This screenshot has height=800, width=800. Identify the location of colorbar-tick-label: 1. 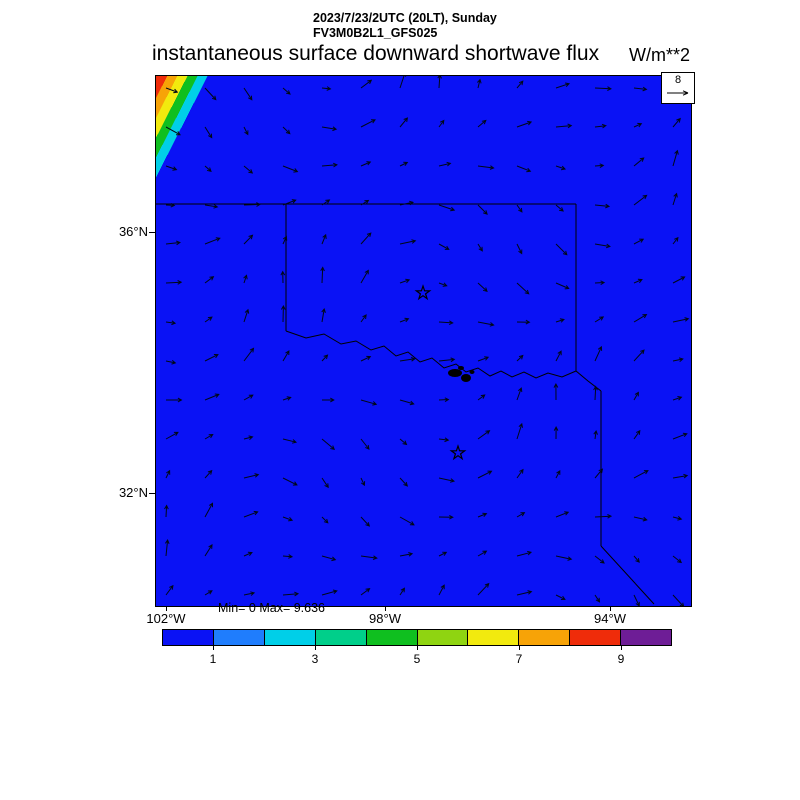
(213, 659).